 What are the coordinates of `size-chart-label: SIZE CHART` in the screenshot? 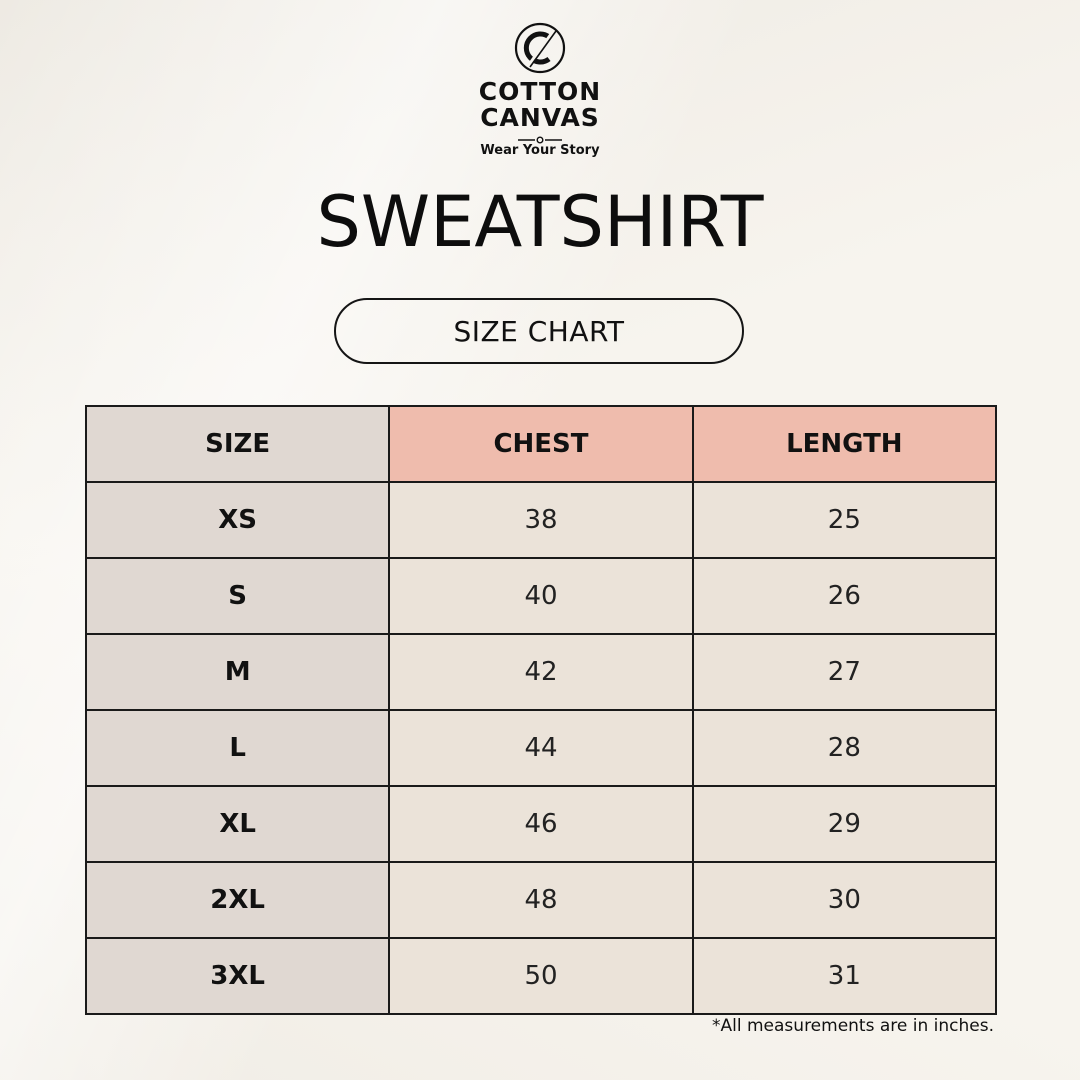 It's located at (539, 331).